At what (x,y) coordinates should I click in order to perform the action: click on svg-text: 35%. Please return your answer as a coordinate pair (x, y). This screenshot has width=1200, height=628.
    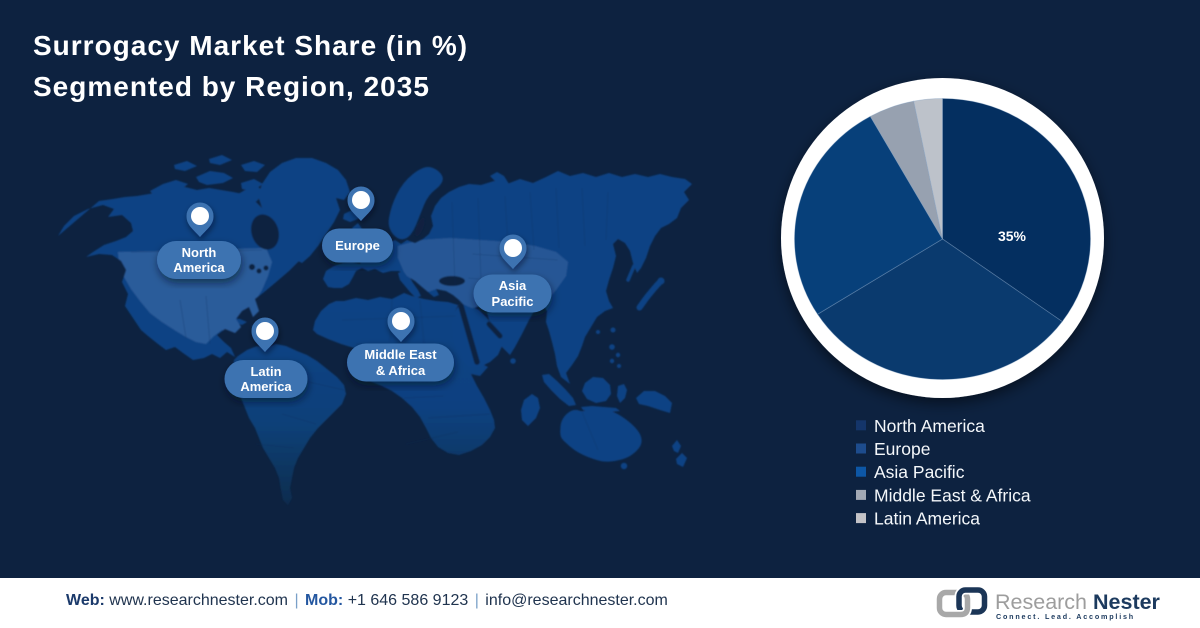
    Looking at the image, I should click on (1012, 236).